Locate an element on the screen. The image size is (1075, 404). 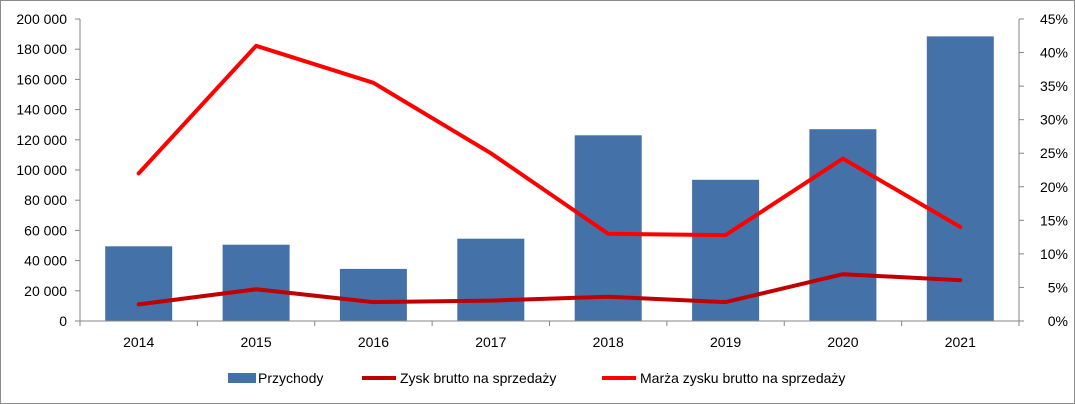
y-left-tick-label: 40 000 is located at coordinates (45, 261).